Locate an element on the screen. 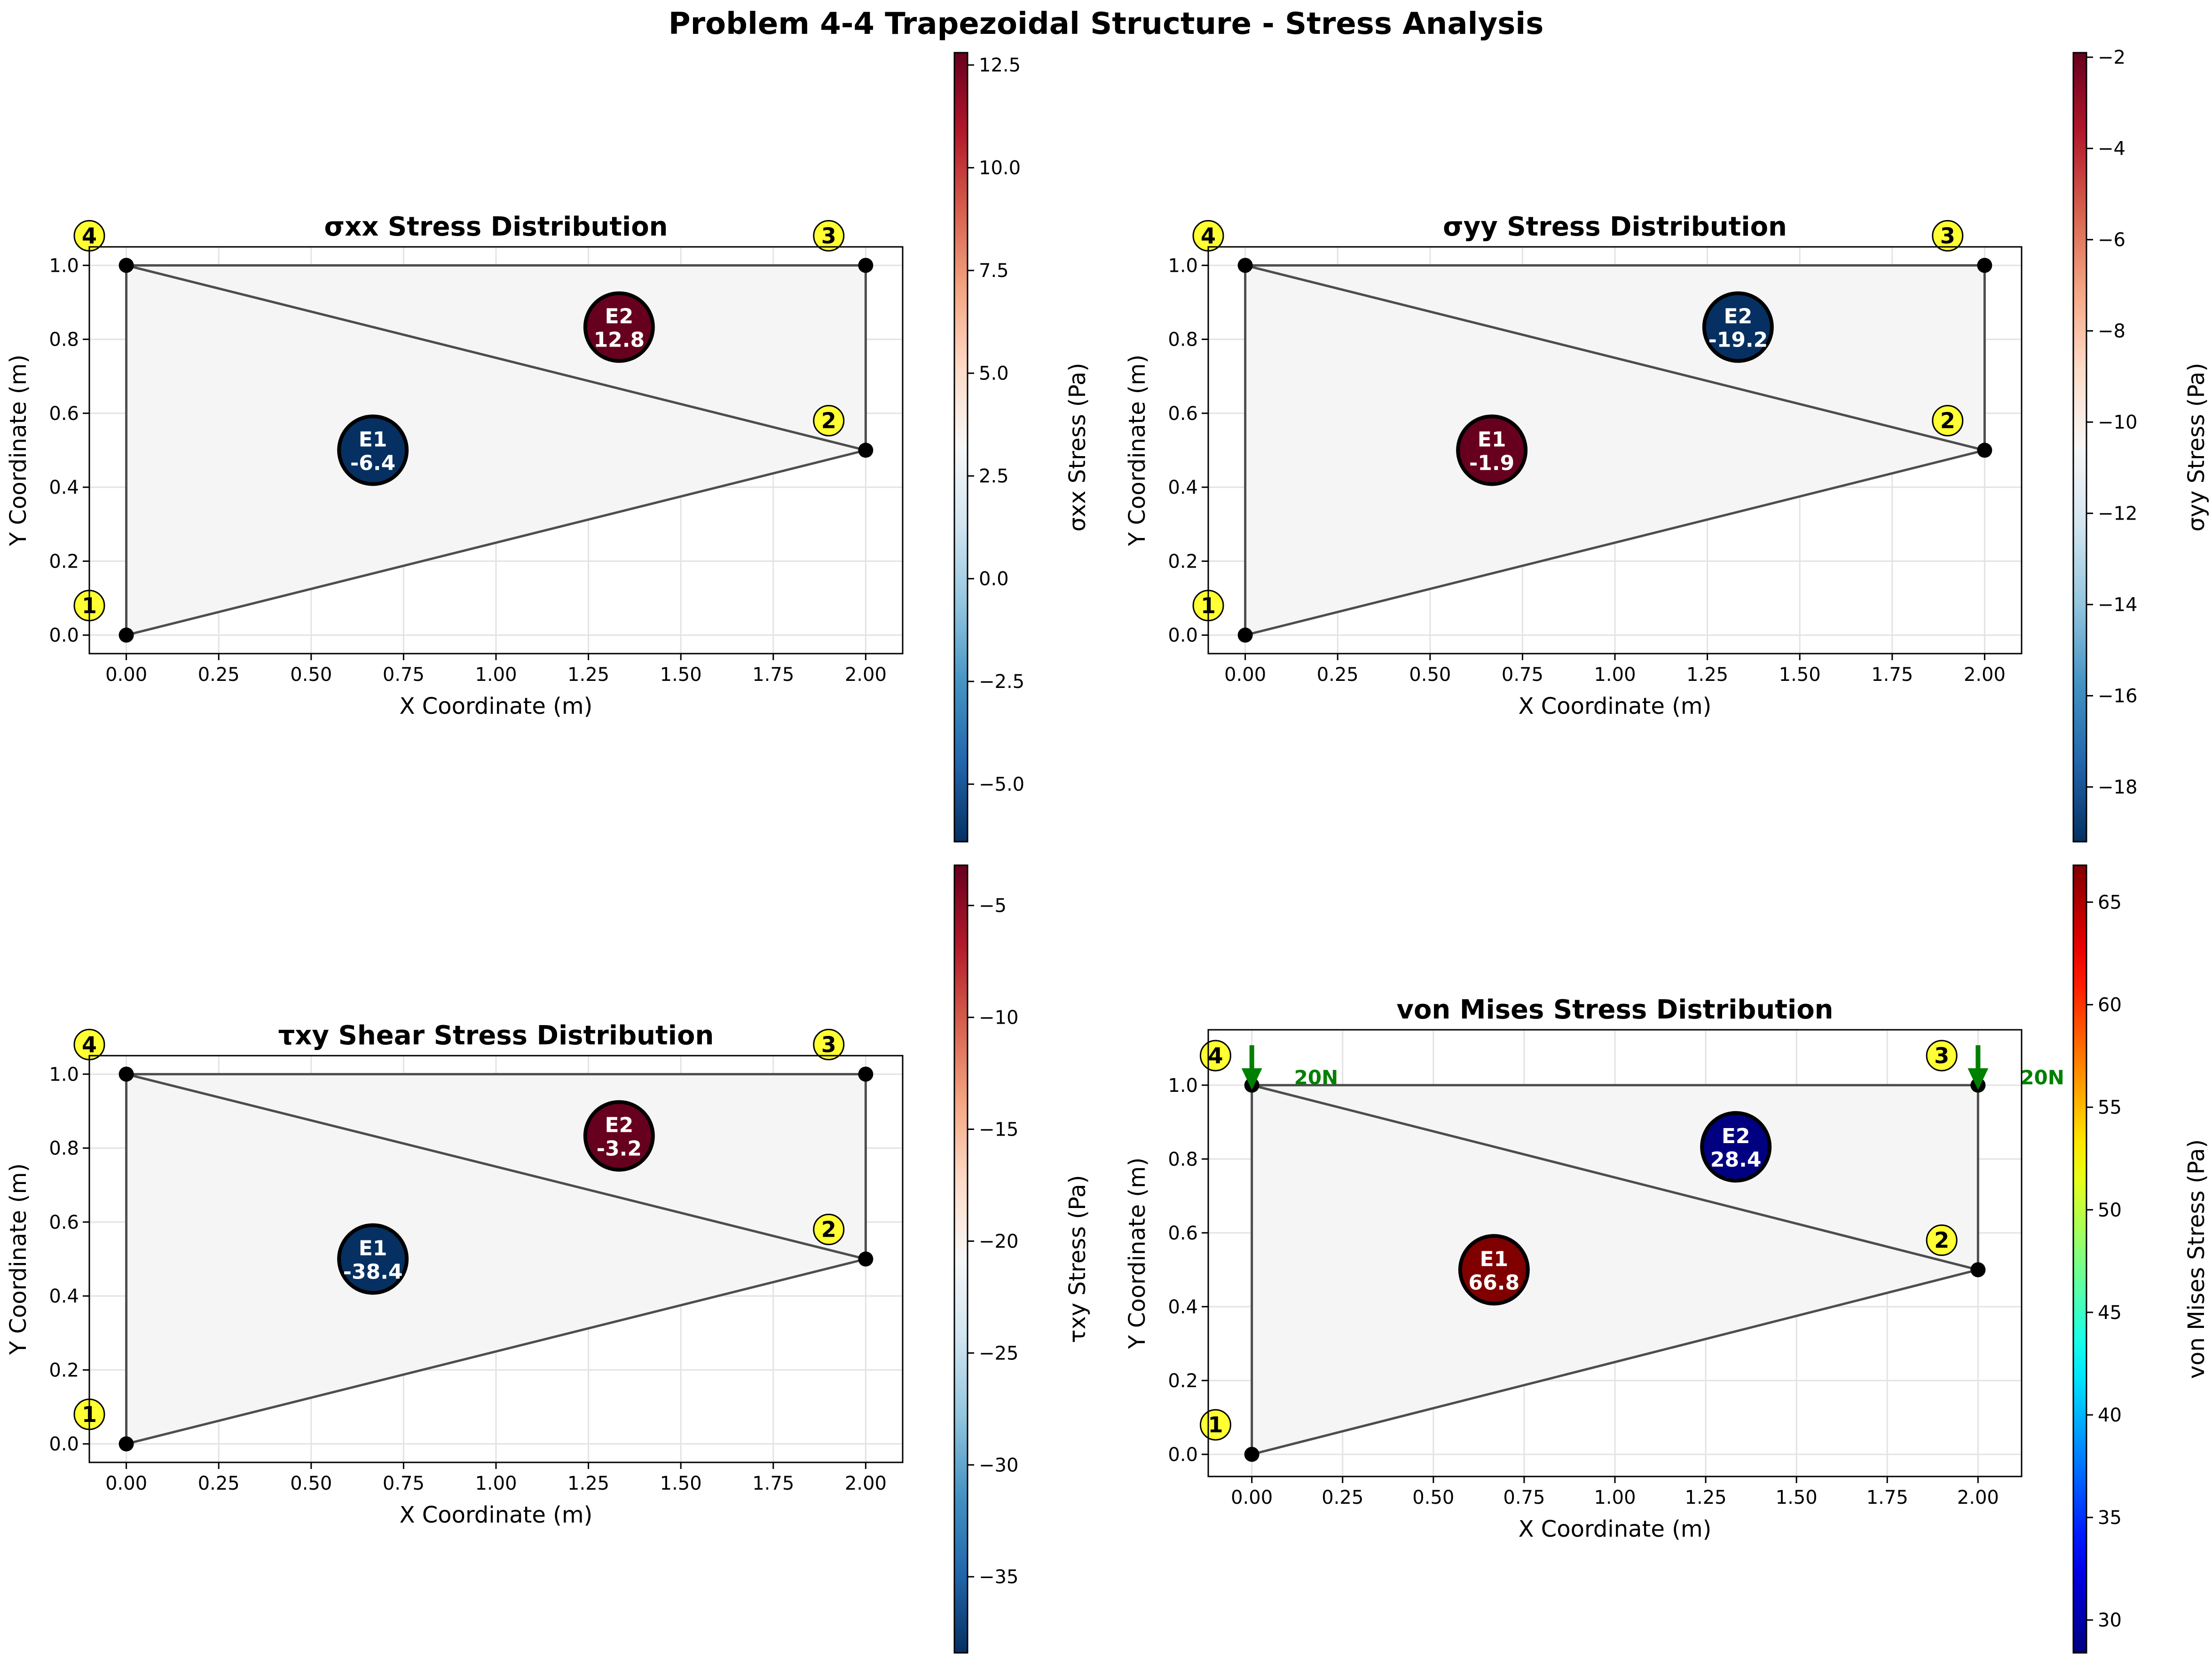  colorbar-tick-label: 40 is located at coordinates (2110, 1416).